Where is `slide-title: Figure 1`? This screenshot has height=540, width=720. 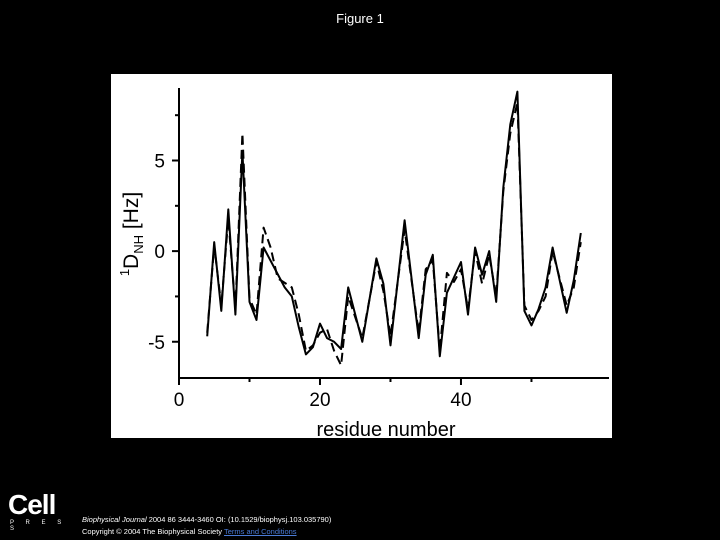 slide-title: Figure 1 is located at coordinates (360, 18).